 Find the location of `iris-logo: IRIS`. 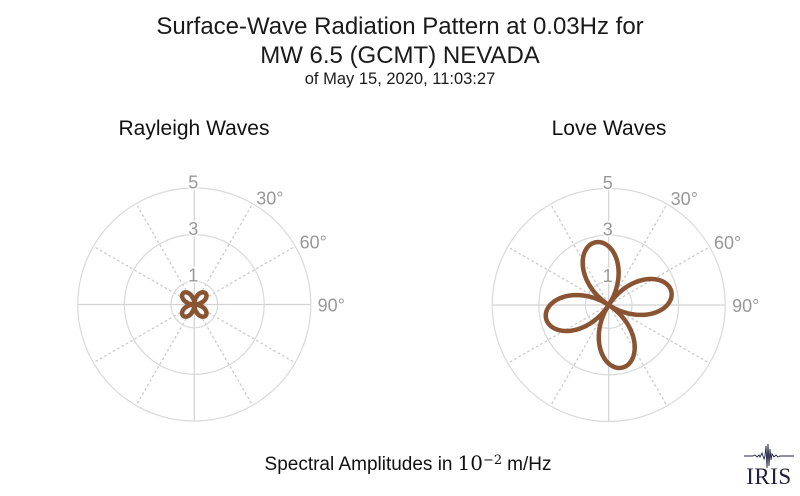

iris-logo: IRIS is located at coordinates (769, 466).